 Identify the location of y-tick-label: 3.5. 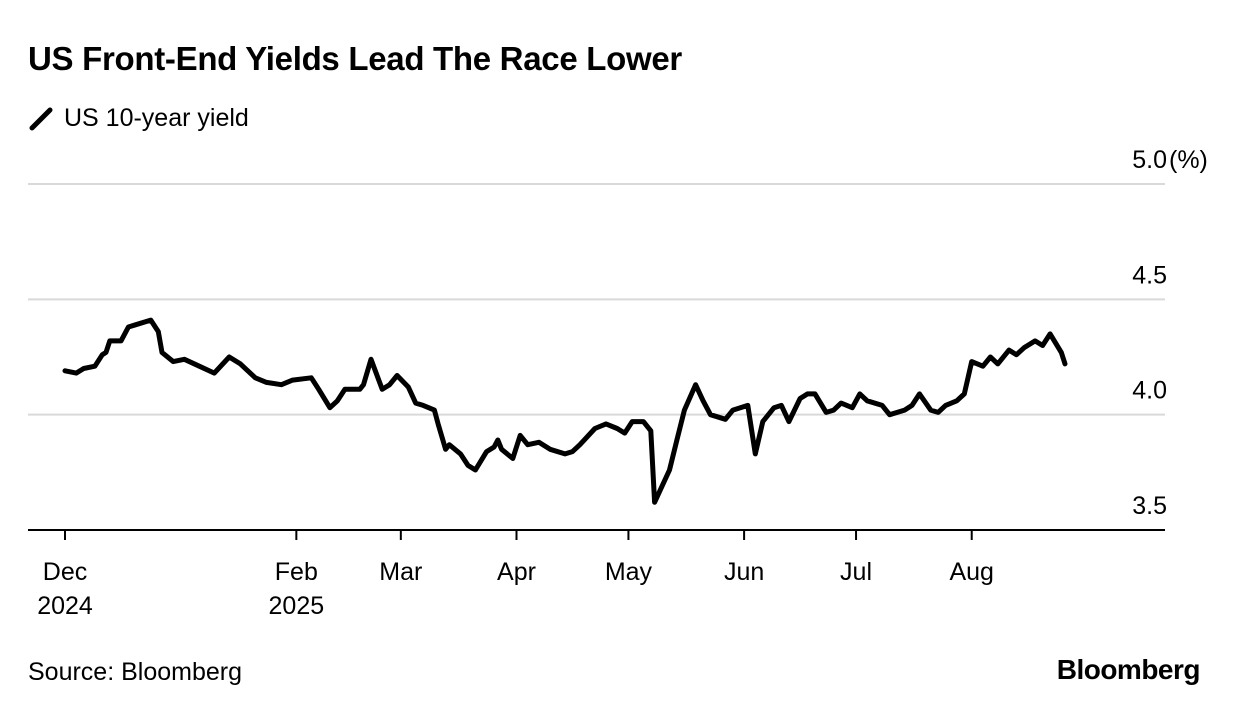
(1149, 506).